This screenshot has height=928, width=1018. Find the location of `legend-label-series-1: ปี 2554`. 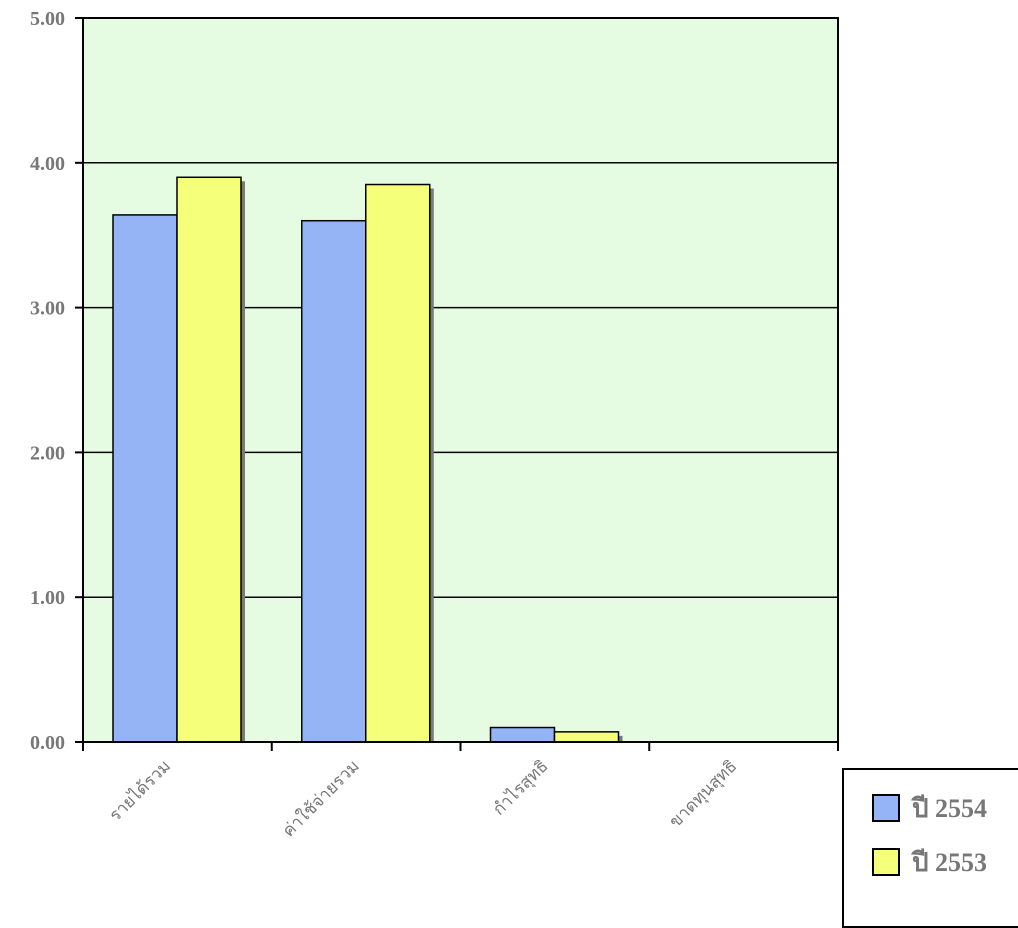

legend-label-series-1: ปี 2554 is located at coordinates (950, 808).